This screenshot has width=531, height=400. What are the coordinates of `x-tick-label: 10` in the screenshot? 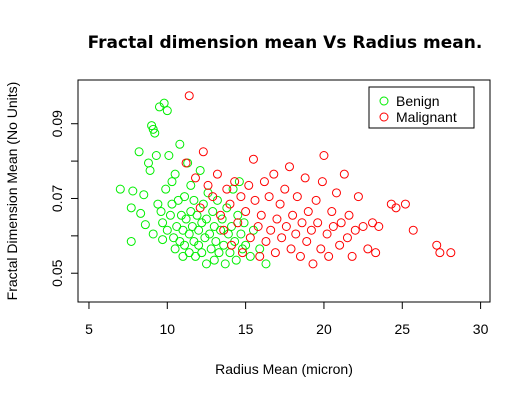 It's located at (168, 329).